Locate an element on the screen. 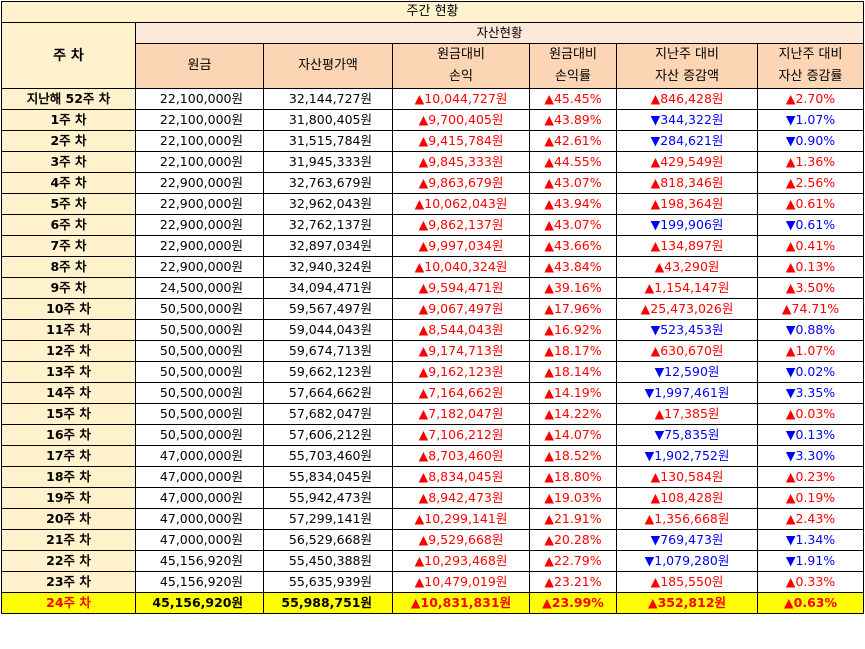 This screenshot has width=865, height=649. week-cell: 12주 차 is located at coordinates (68, 351).